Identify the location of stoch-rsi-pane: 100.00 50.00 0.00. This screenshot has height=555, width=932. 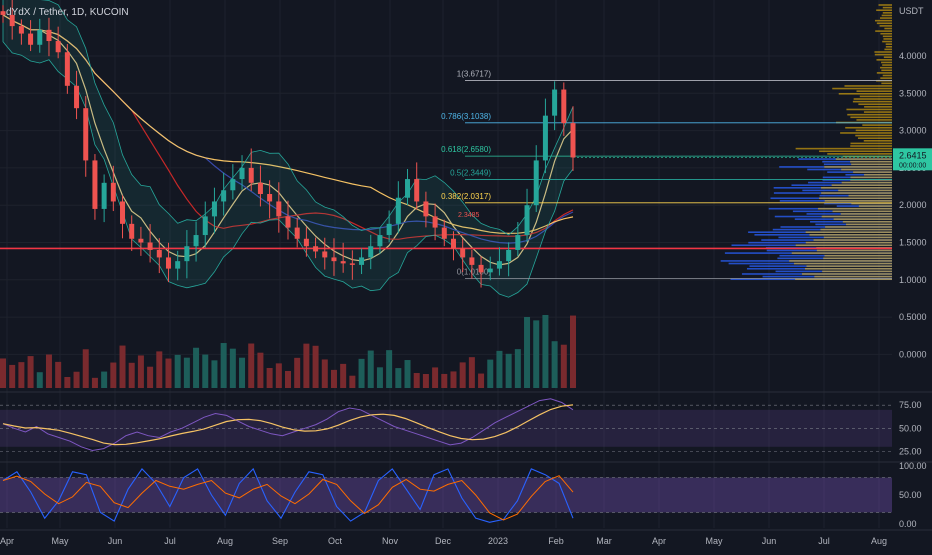
(466, 495).